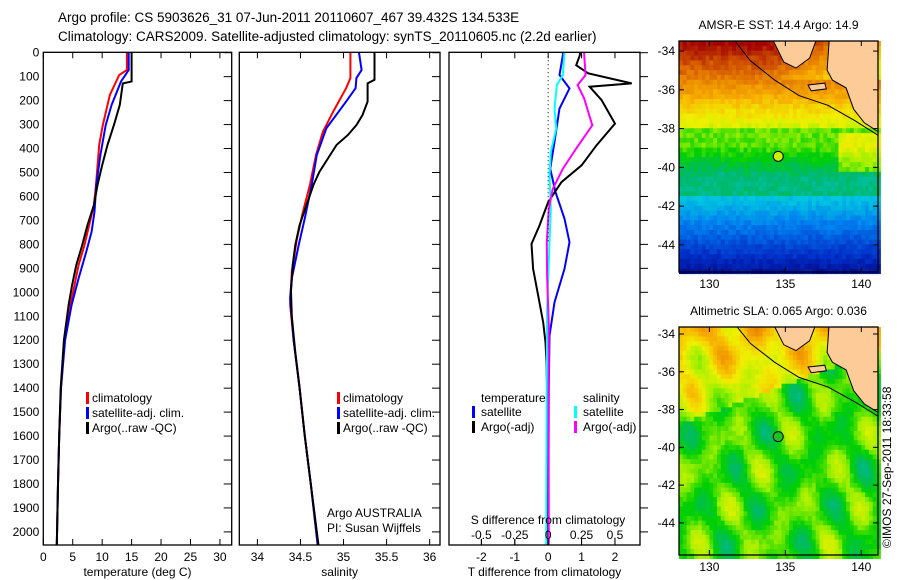 The height and width of the screenshot is (580, 900). Describe the element at coordinates (667, 245) in the screenshot. I see `lat-tick-label: -44` at that location.